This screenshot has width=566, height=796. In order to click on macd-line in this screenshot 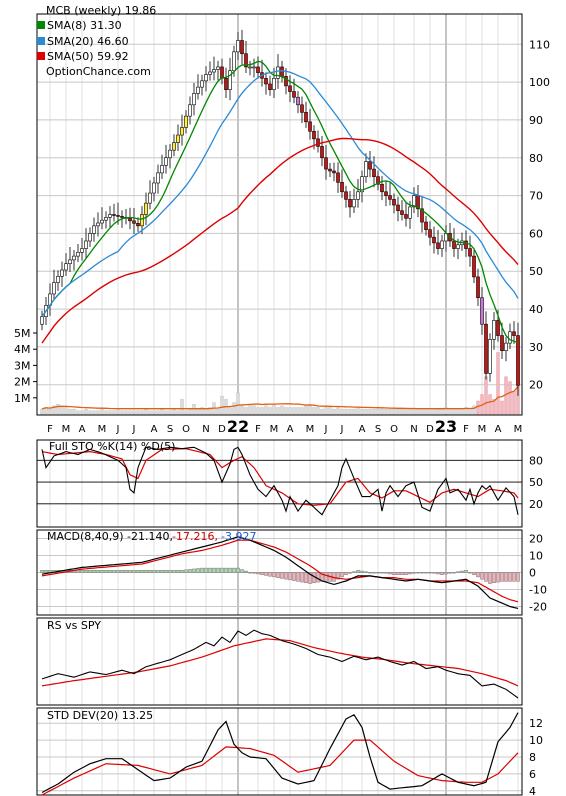, I will do `click(280, 572)`.